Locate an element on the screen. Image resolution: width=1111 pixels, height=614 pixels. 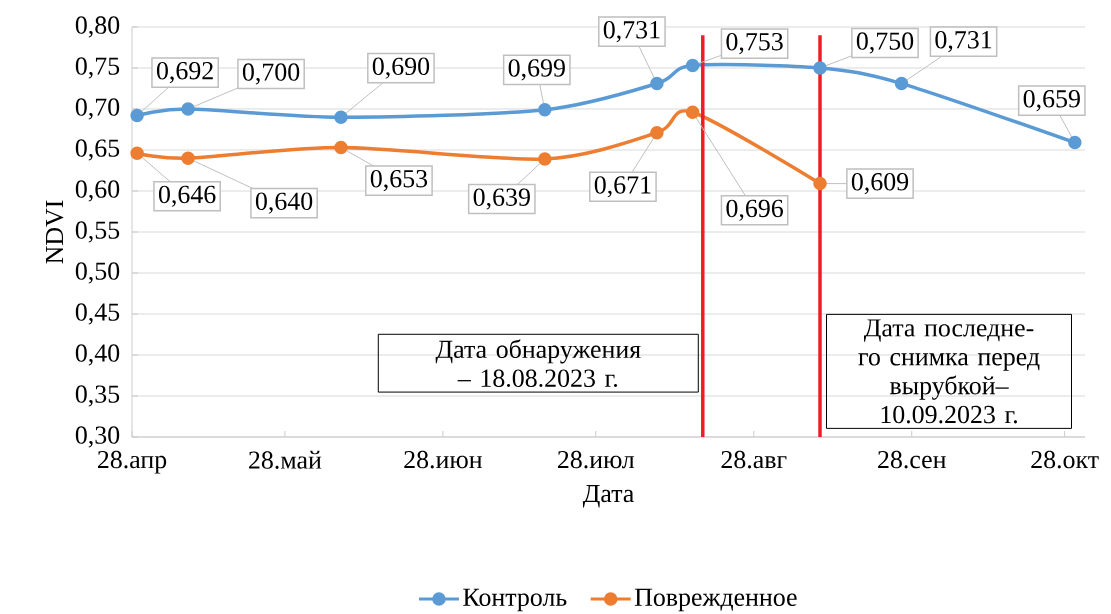
data-label: 0,639 is located at coordinates (501, 199).